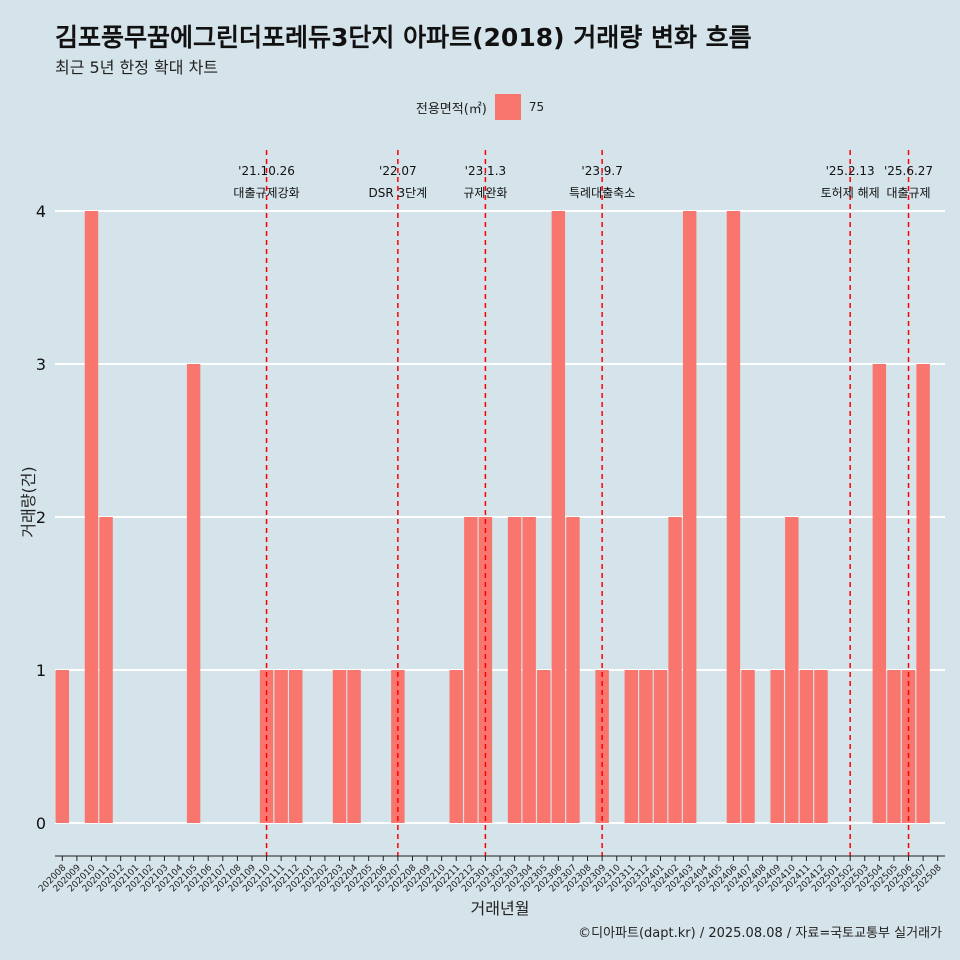 This screenshot has height=960, width=960. What do you see at coordinates (398, 193) in the screenshot?
I see `event-label: DSR 3단계` at bounding box center [398, 193].